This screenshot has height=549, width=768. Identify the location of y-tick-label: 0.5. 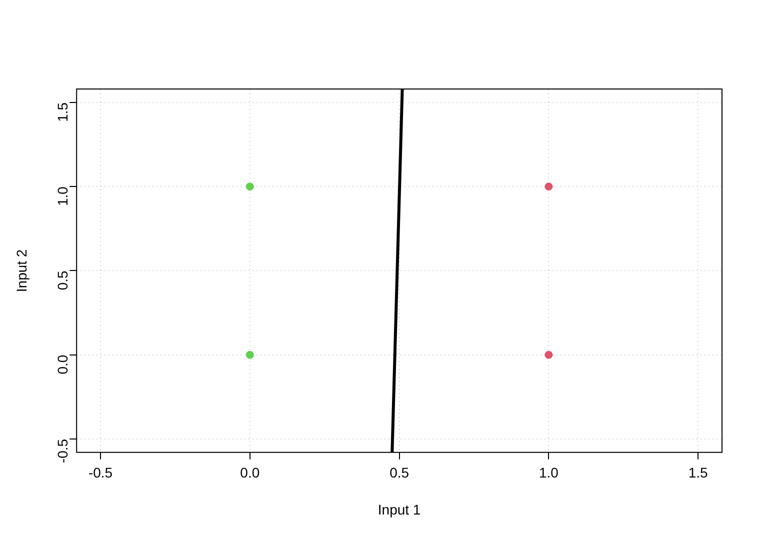
(62, 280).